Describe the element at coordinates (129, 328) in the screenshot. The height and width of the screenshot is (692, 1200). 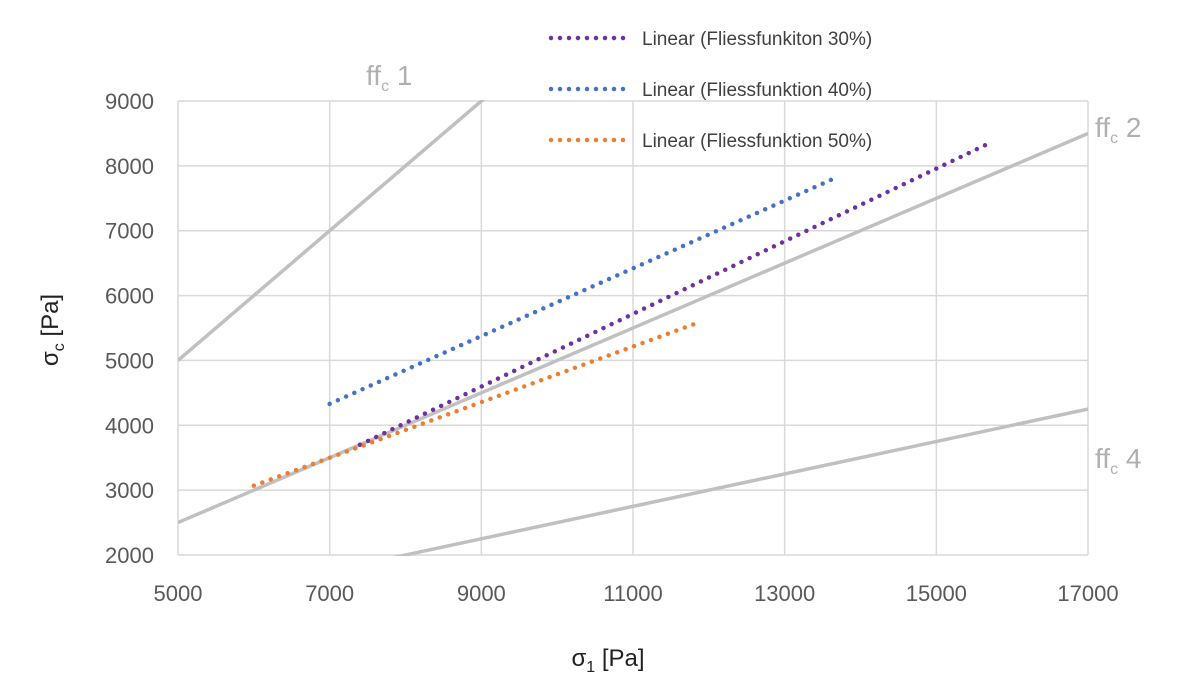
I see `y-tick-labels: 2000 3000 4000 5000 6000 7000 8000 9000` at that location.